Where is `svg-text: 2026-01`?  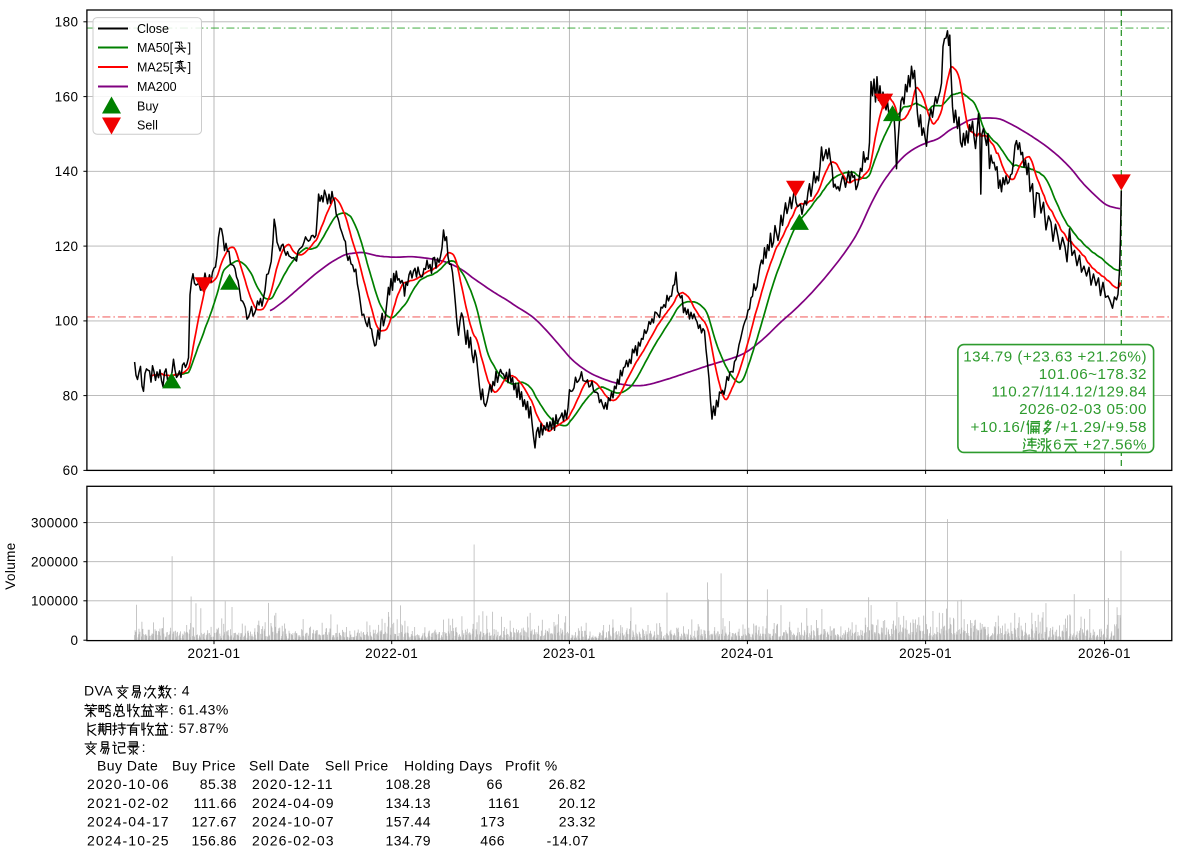
svg-text: 2026-01 is located at coordinates (1104, 653).